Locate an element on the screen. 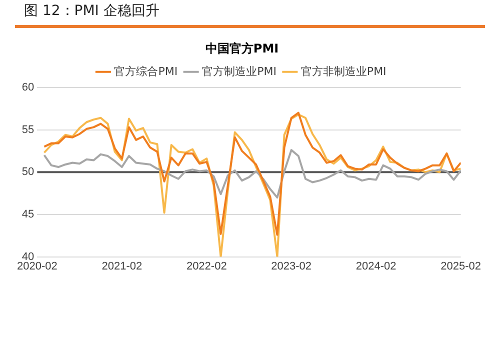  chart-subtitle: 中国官方PMI is located at coordinates (242, 48).